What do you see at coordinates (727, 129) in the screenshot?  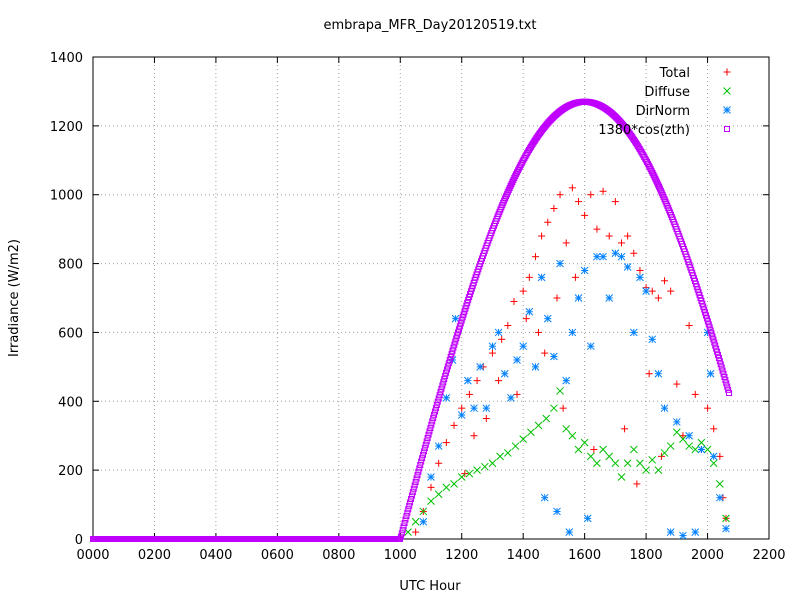 I see `legend-marker-cos-zth` at bounding box center [727, 129].